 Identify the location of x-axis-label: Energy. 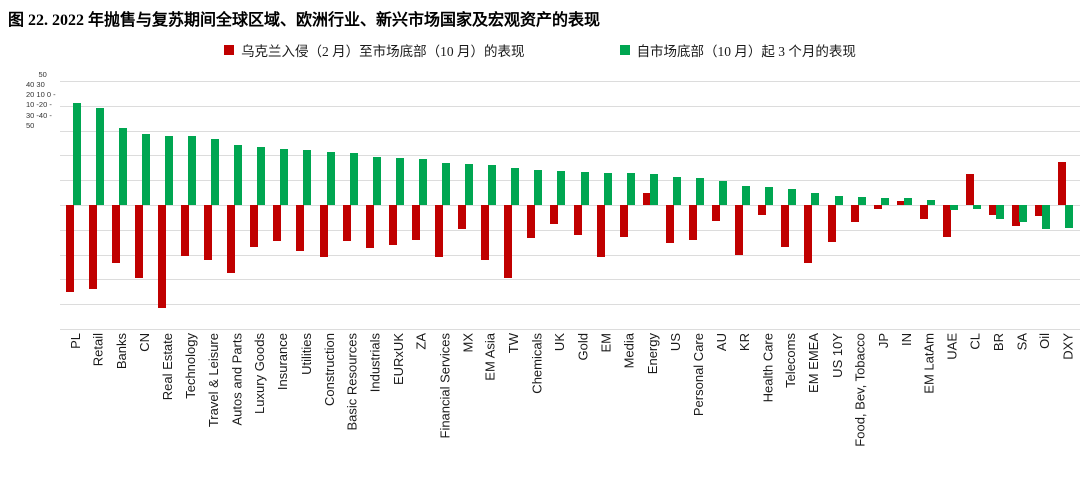
(652, 354).